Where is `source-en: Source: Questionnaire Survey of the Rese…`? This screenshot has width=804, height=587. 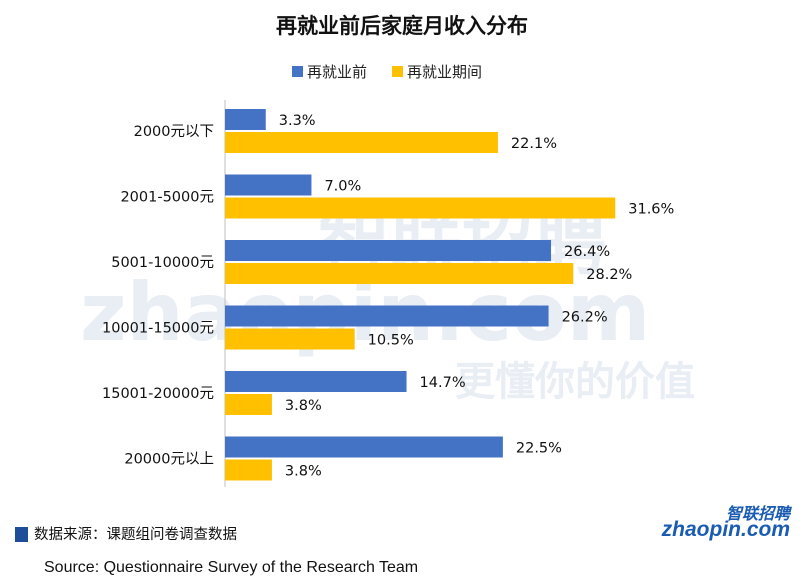
source-en: Source: Questionnaire Survey of the Rese… is located at coordinates (231, 567).